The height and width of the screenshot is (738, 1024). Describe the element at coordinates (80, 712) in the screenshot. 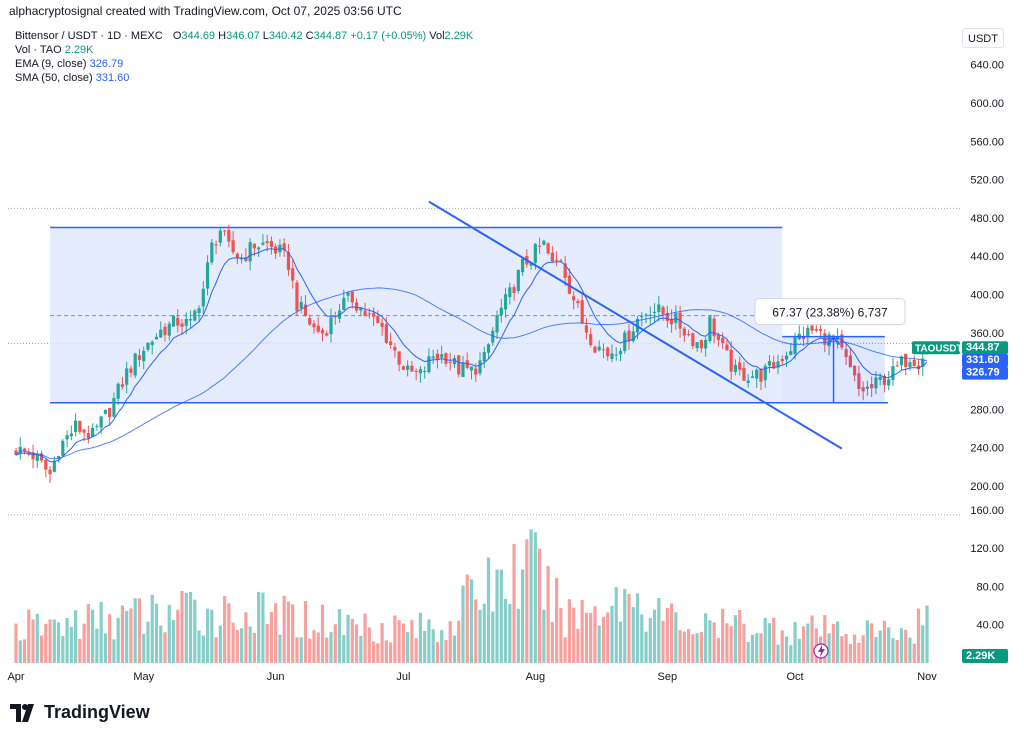

I see `tradingview-logo: TradingView` at that location.